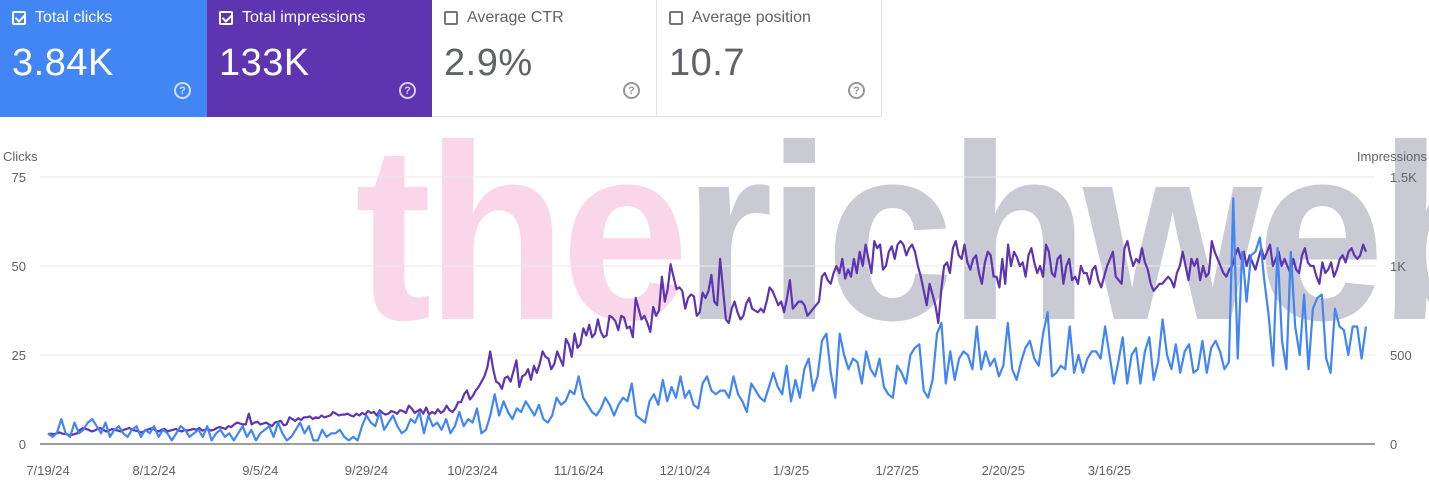 Image resolution: width=1429 pixels, height=489 pixels. What do you see at coordinates (19, 266) in the screenshot?
I see `y-left-tick-label: 50` at bounding box center [19, 266].